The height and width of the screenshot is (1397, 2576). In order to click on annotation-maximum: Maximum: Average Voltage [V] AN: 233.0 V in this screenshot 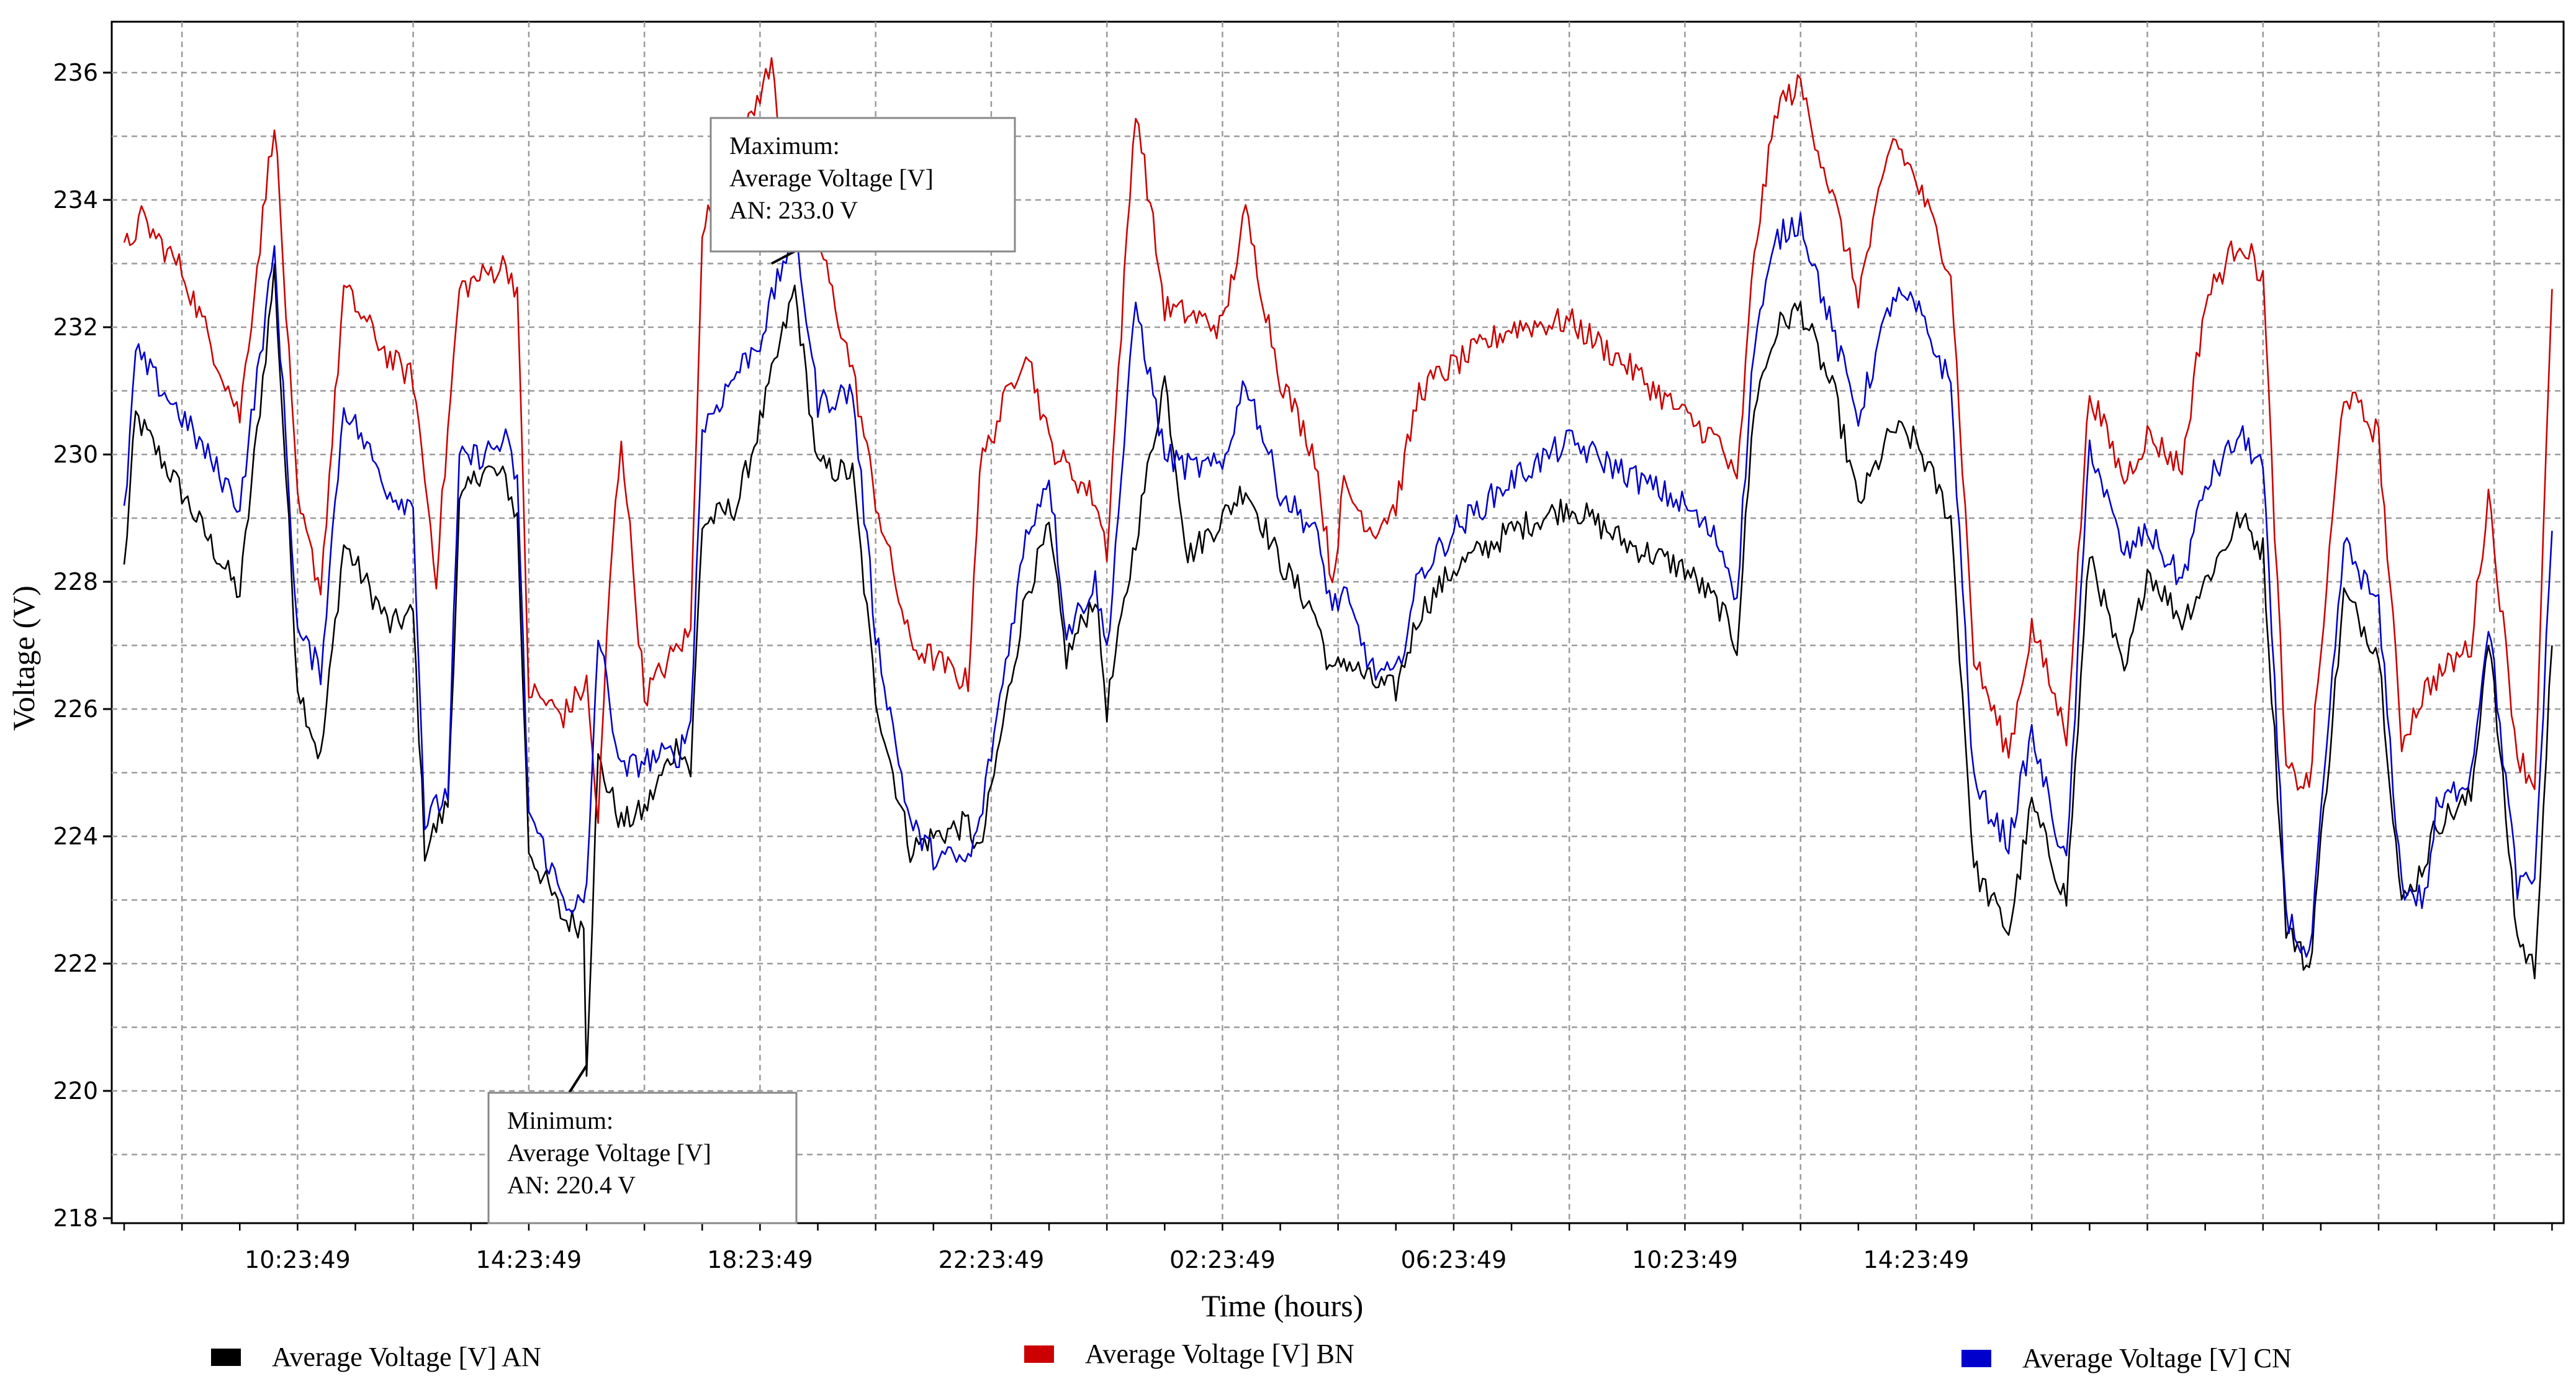, I will do `click(862, 191)`.